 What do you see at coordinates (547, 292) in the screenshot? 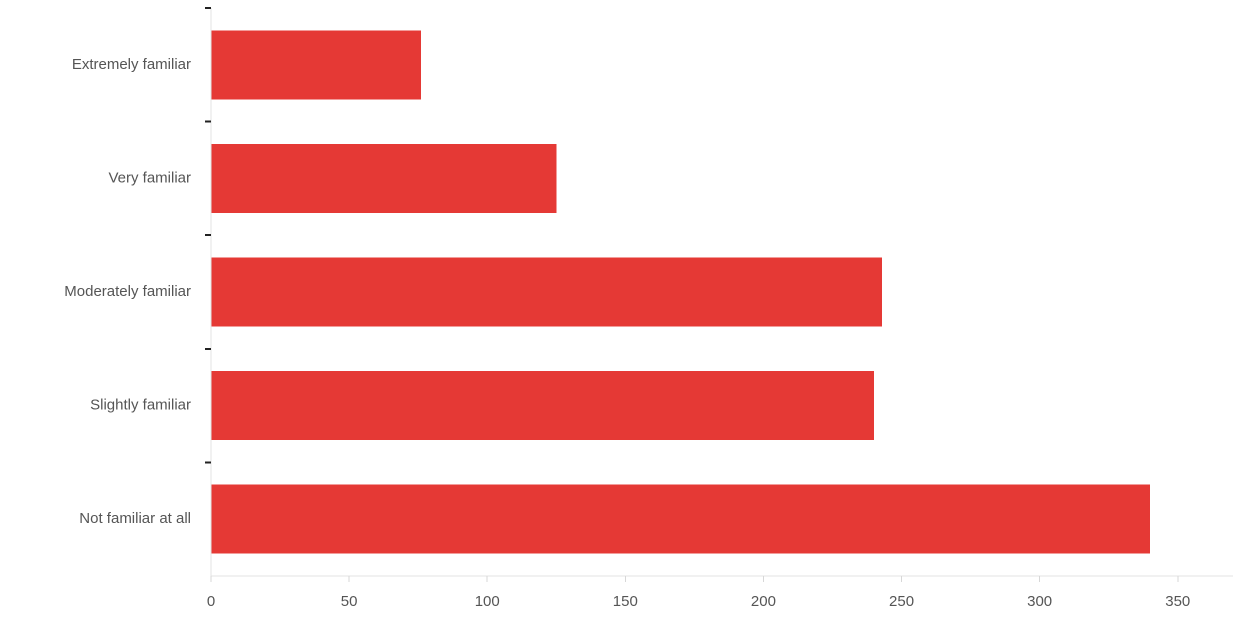
I see `bar-moderately-familiar` at bounding box center [547, 292].